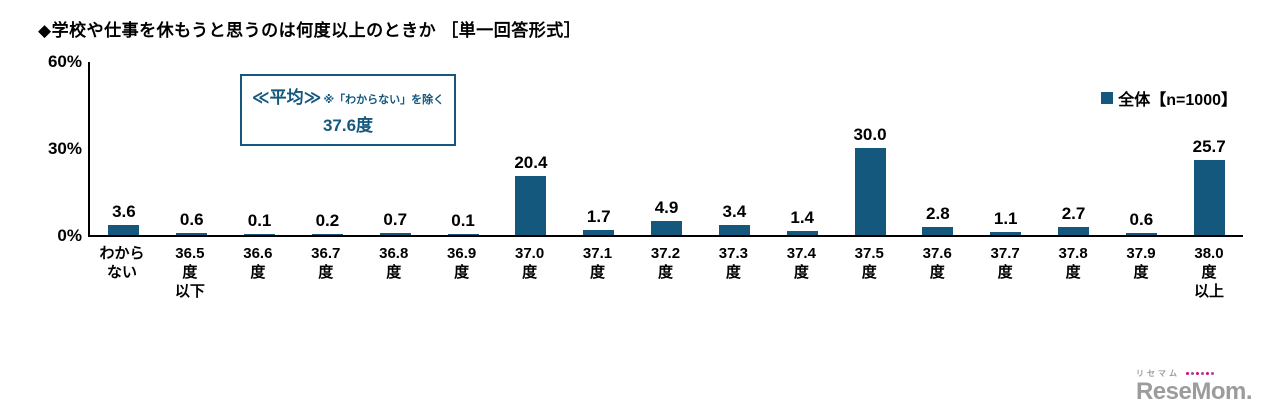 This screenshot has width=1280, height=412. I want to click on category-label: 37.9 度, so click(1141, 263).